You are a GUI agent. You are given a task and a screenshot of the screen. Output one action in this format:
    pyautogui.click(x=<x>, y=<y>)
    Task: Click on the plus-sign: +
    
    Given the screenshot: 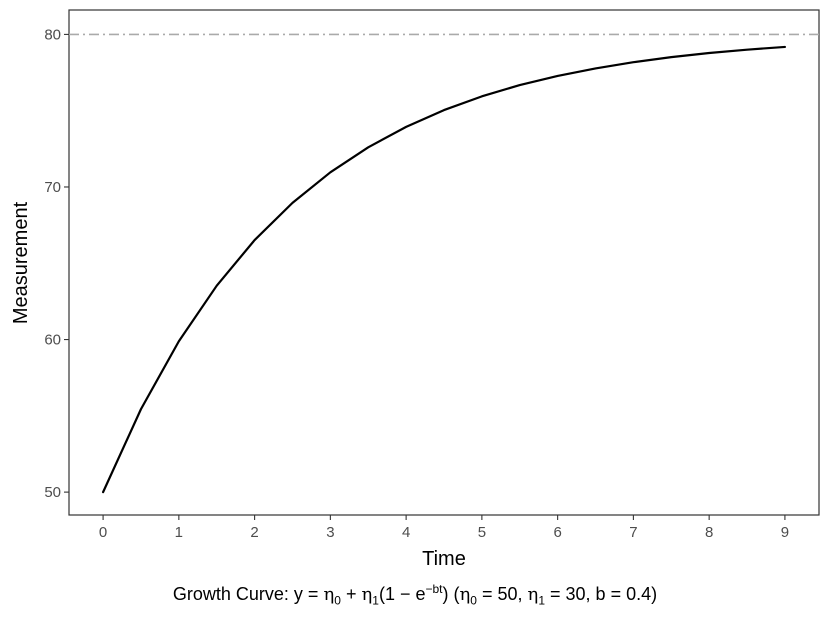 What is the action you would take?
    pyautogui.click(x=351, y=594)
    